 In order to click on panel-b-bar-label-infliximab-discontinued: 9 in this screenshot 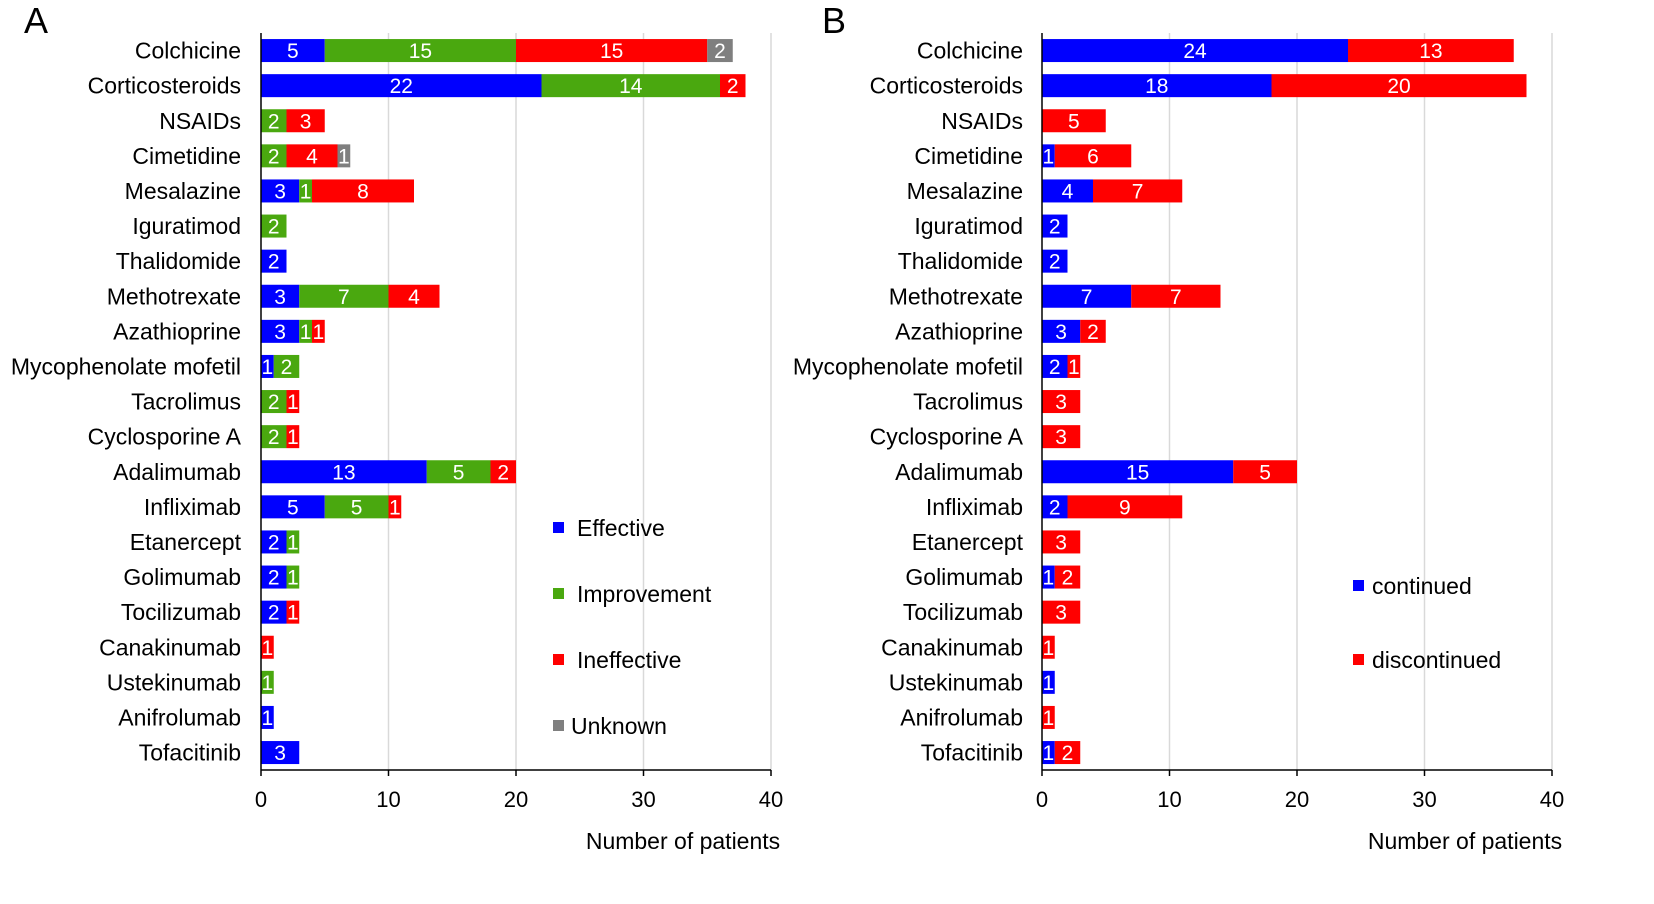, I will do `click(1125, 507)`.